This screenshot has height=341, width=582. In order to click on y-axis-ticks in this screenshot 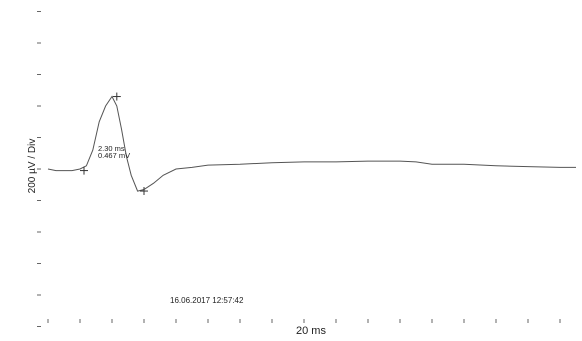, I will do `click(39, 169)`.